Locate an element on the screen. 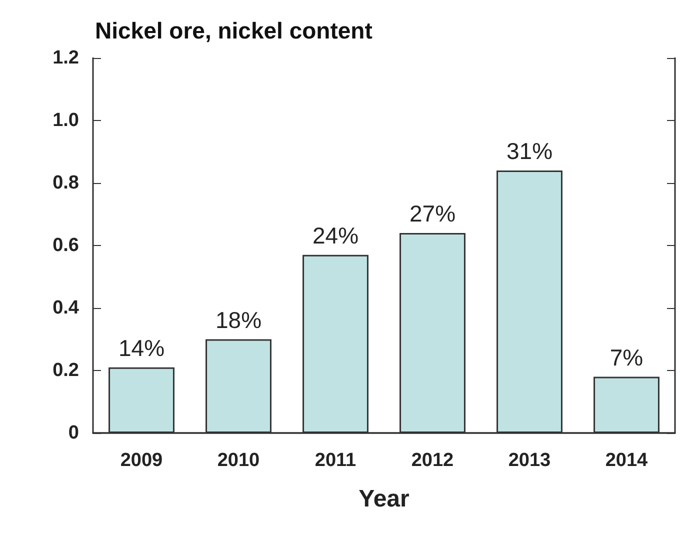 Image resolution: width=691 pixels, height=533 pixels. y-tick-label: 0.2 is located at coordinates (65, 370).